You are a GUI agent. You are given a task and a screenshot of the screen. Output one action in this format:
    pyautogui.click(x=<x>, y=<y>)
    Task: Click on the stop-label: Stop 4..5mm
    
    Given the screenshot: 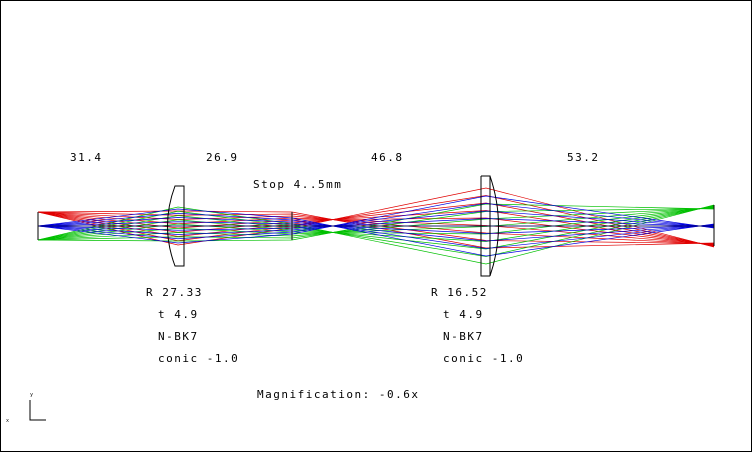 What is the action you would take?
    pyautogui.click(x=297, y=184)
    